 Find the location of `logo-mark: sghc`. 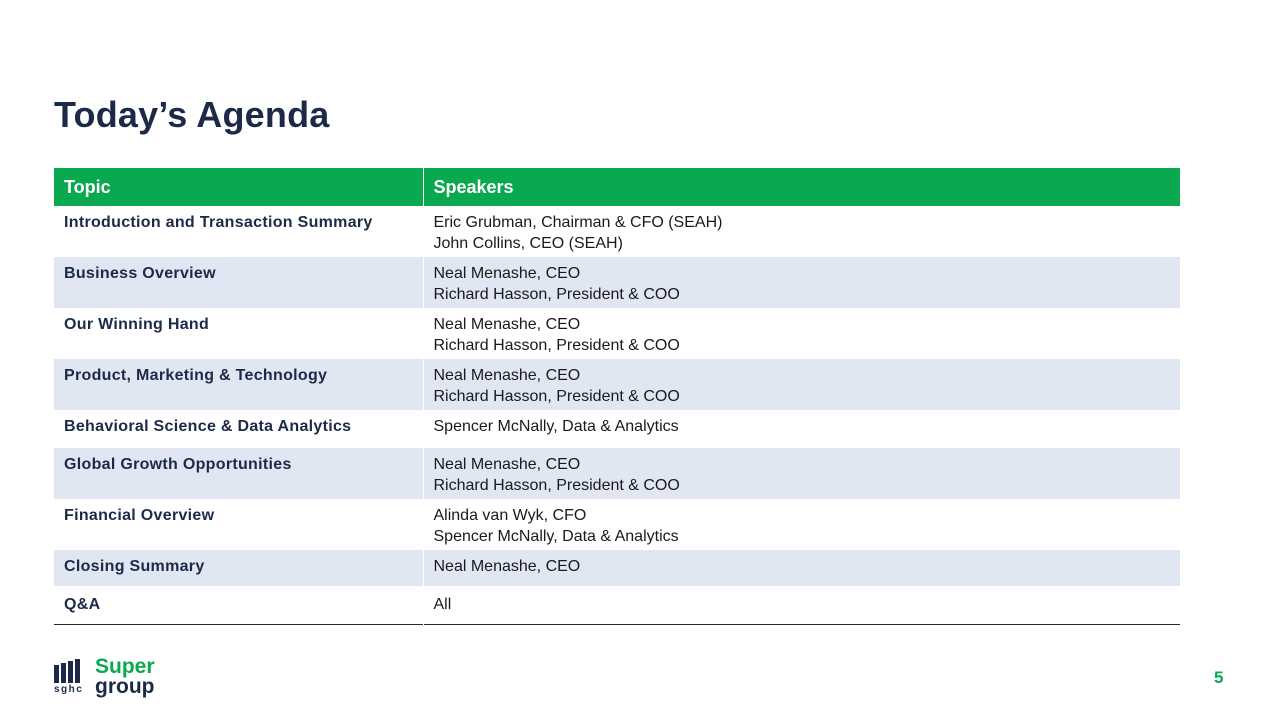

logo-mark: sghc is located at coordinates (71, 679).